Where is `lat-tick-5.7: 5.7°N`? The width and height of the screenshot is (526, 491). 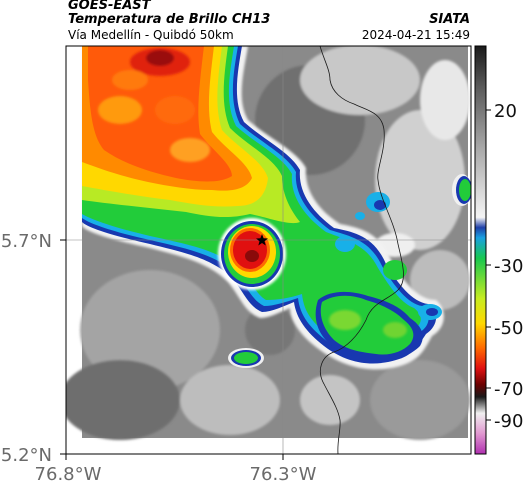 lat-tick-5.7: 5.7°N is located at coordinates (26, 241).